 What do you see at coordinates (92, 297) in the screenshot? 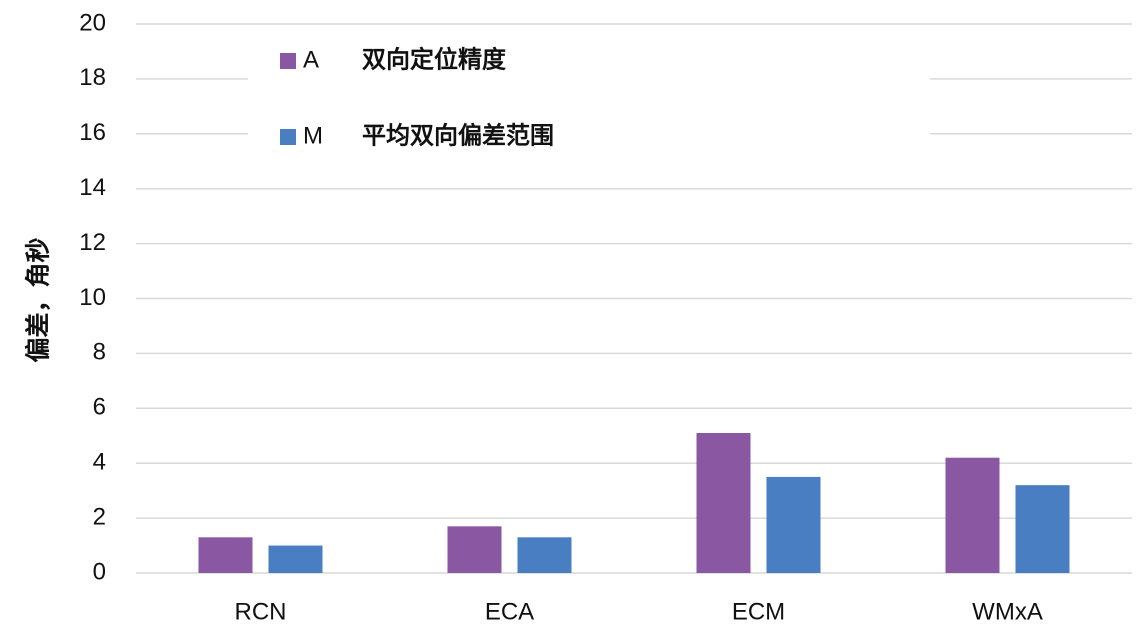
I see `y-tick-label: 10` at bounding box center [92, 297].